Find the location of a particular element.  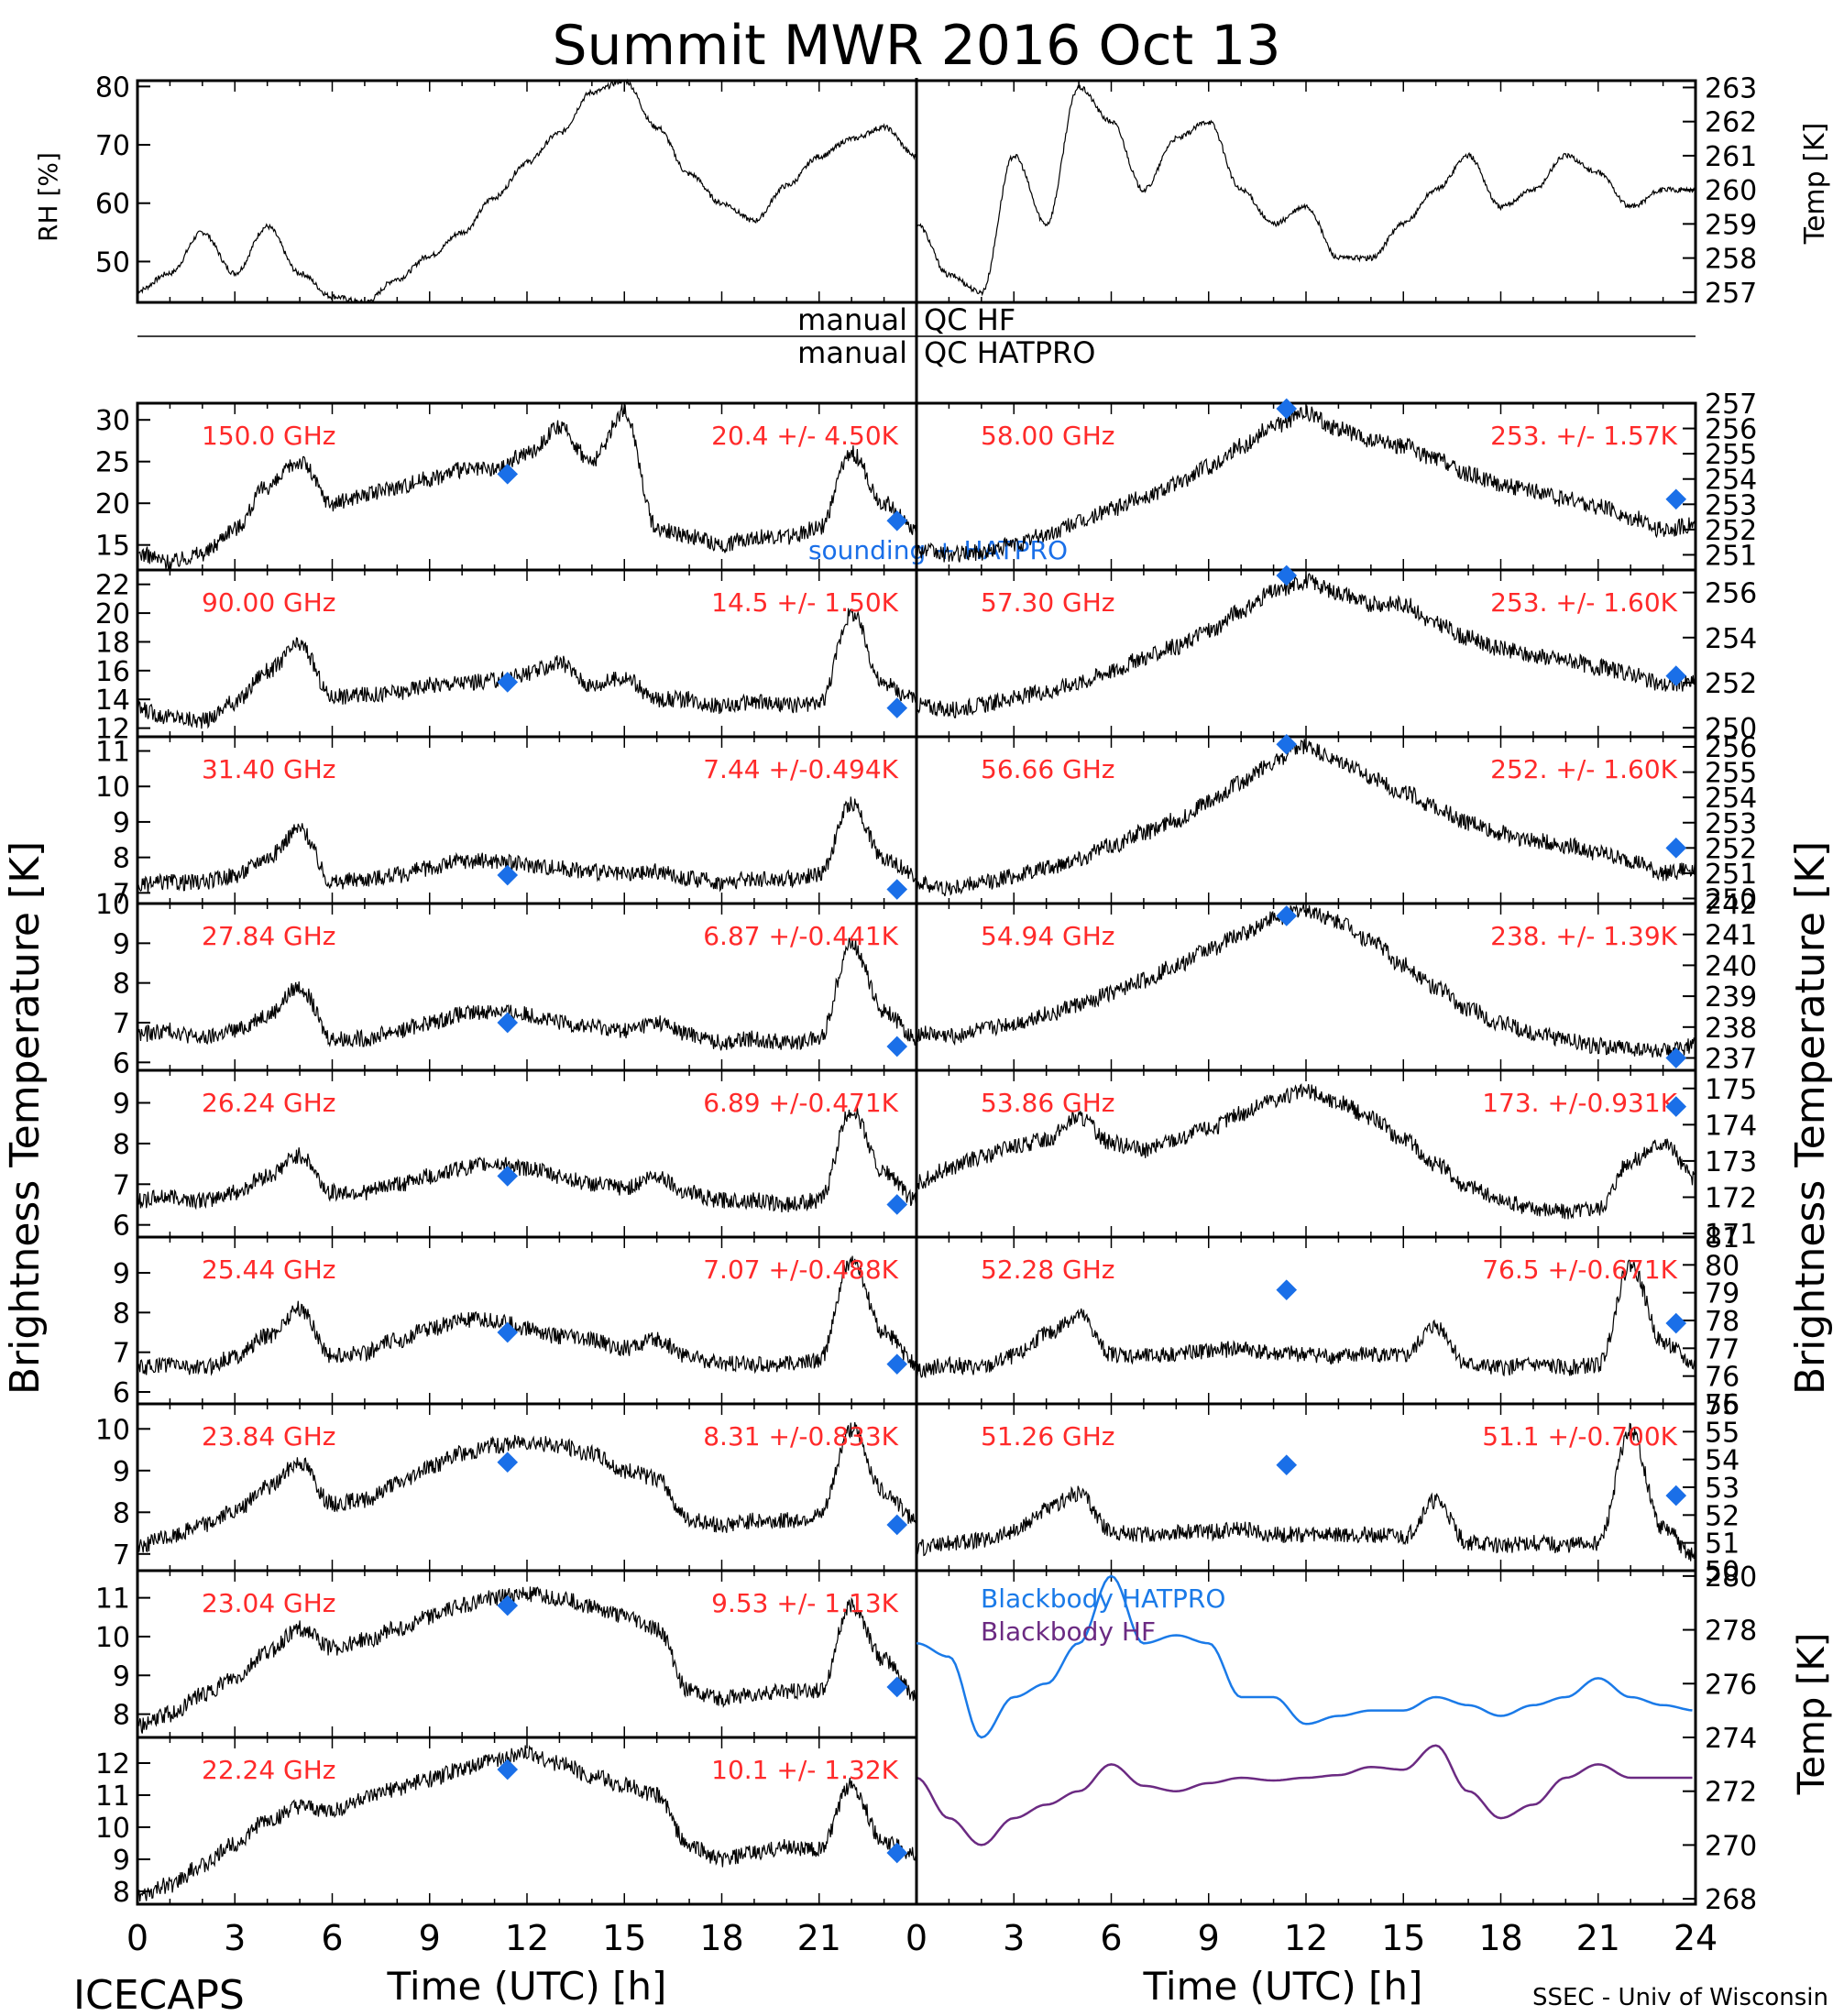

stats-label: 9.53 +/- 1.13K is located at coordinates (804, 1603).